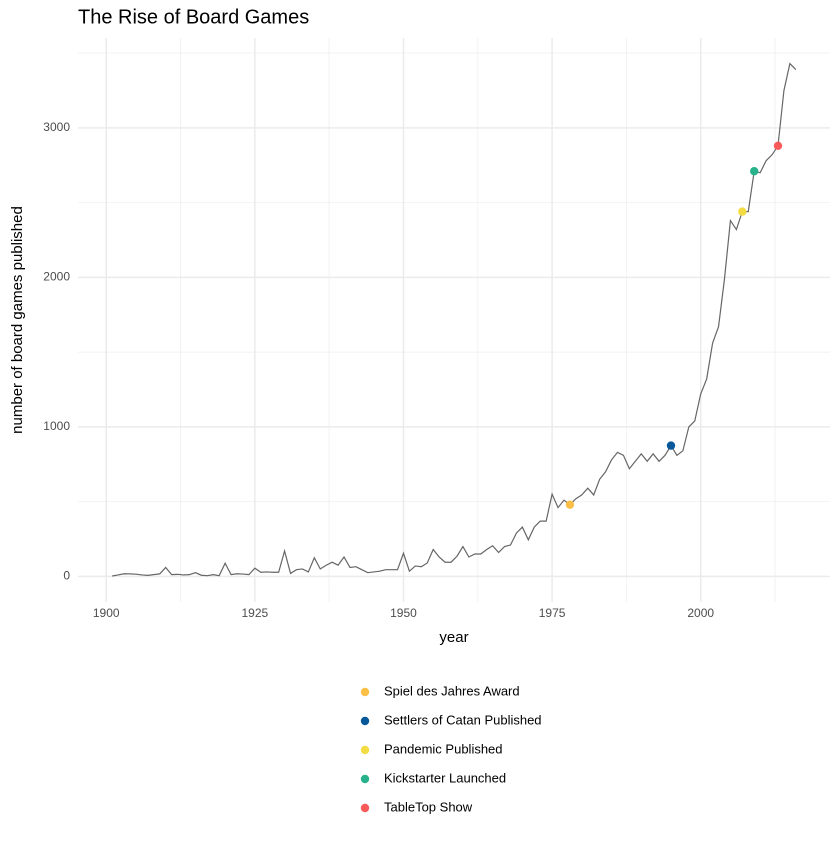 The image size is (840, 845). I want to click on y-tick-label: 2000, so click(56, 277).